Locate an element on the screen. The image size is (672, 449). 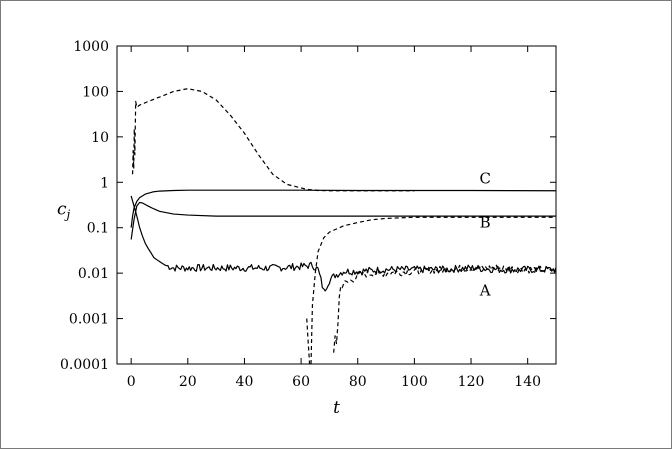
y-axis-title-main: c is located at coordinates (62, 210).